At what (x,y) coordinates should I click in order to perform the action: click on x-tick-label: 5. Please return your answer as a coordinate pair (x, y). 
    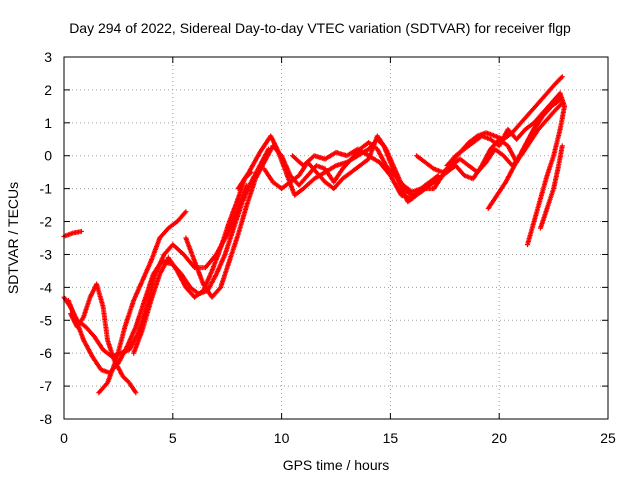
    Looking at the image, I should click on (173, 438).